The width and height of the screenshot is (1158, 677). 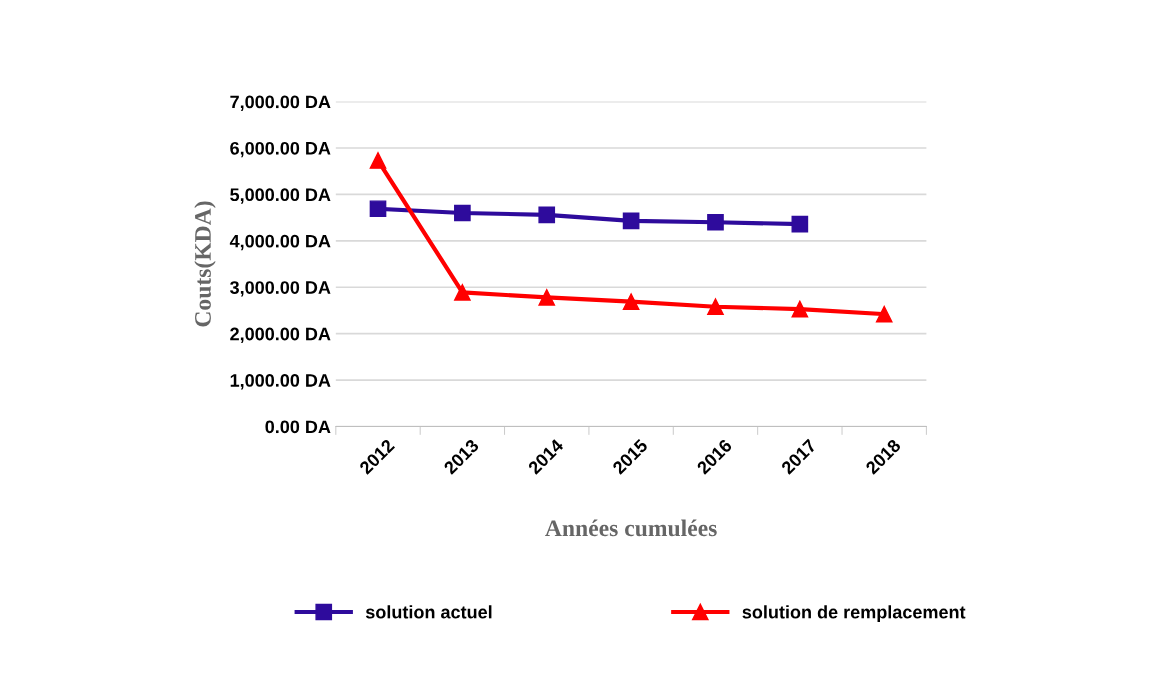 I want to click on y-tick-label: 7,000.00 DA, so click(x=280, y=103).